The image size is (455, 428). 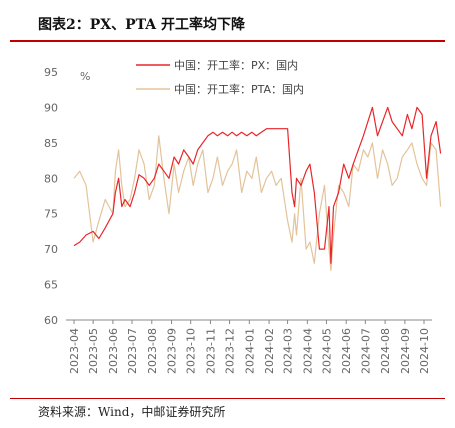 What do you see at coordinates (288, 351) in the screenshot?
I see `x-tick-label: 2024-03` at bounding box center [288, 351].